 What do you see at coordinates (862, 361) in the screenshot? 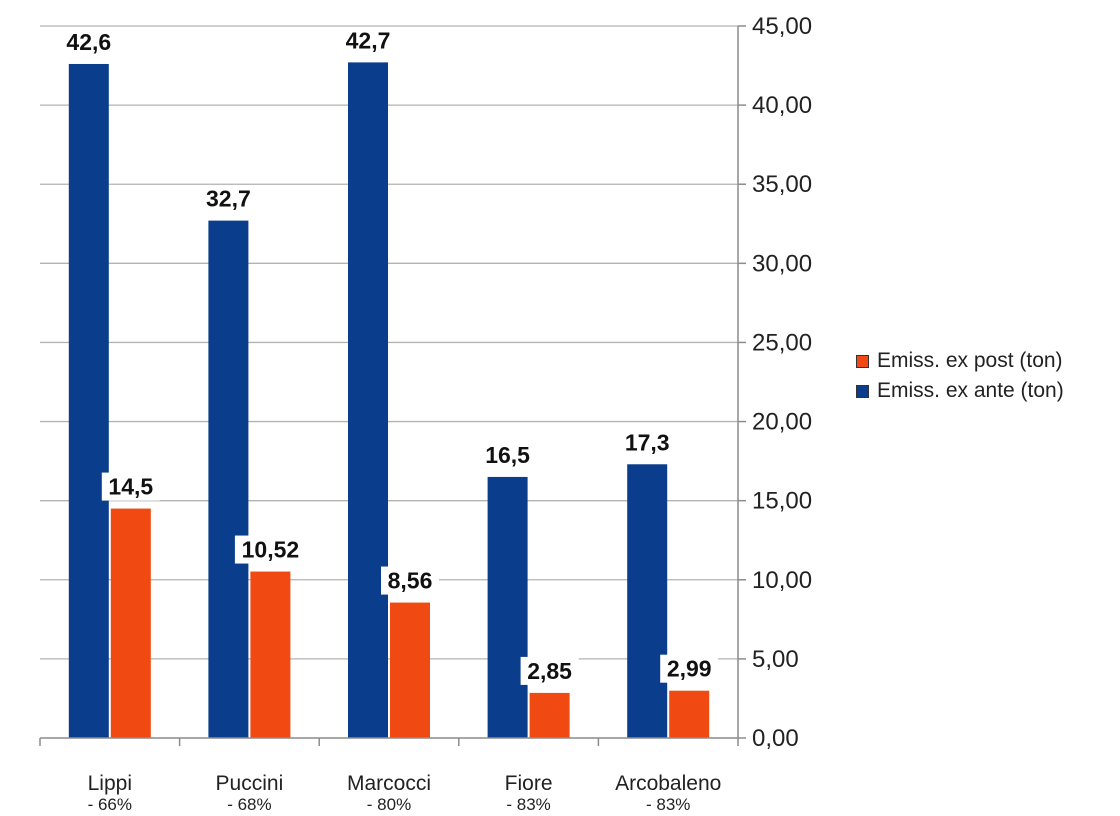
I see `legend-swatch-ex-post` at bounding box center [862, 361].